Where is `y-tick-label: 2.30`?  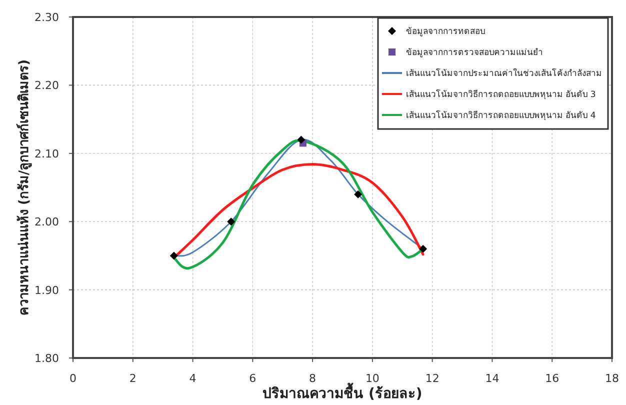
y-tick-label: 2.30 is located at coordinates (46, 17).